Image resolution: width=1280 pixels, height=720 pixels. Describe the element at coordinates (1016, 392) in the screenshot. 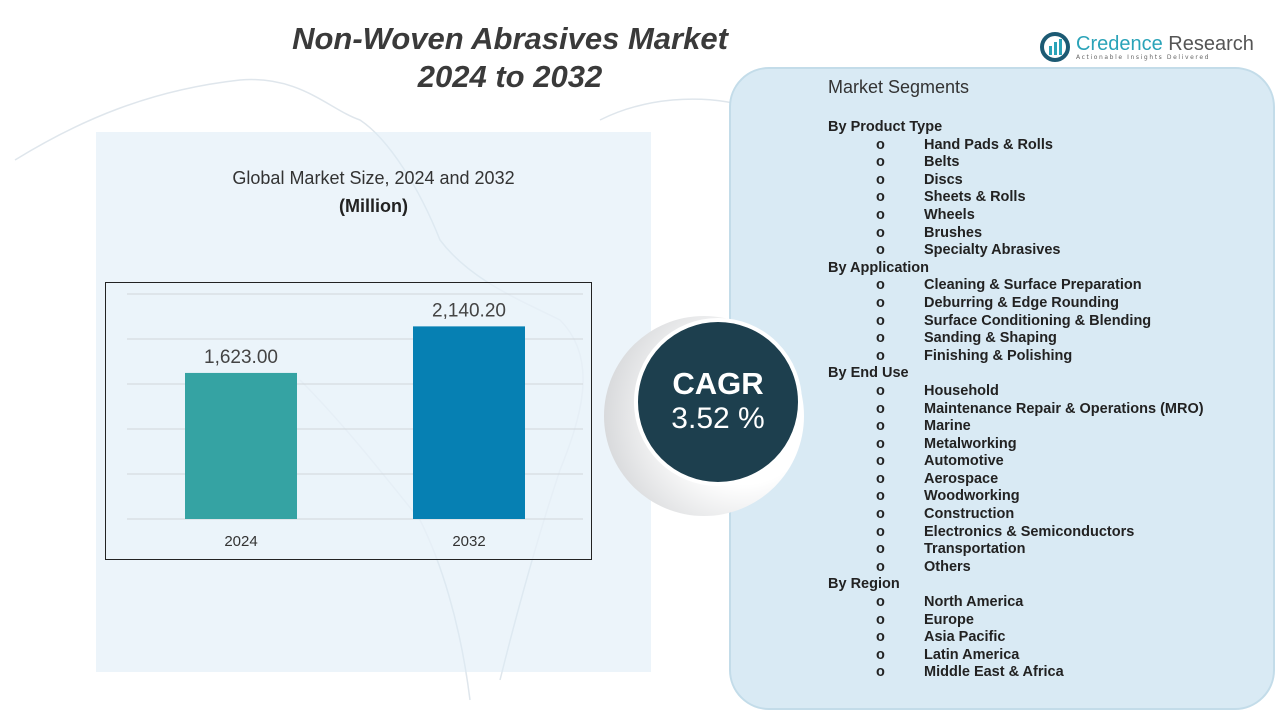

I see `segment-item: o Household` at that location.